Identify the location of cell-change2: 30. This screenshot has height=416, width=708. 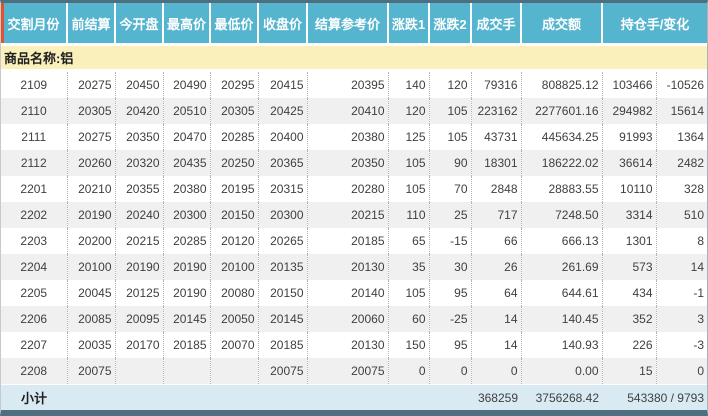
(450, 267).